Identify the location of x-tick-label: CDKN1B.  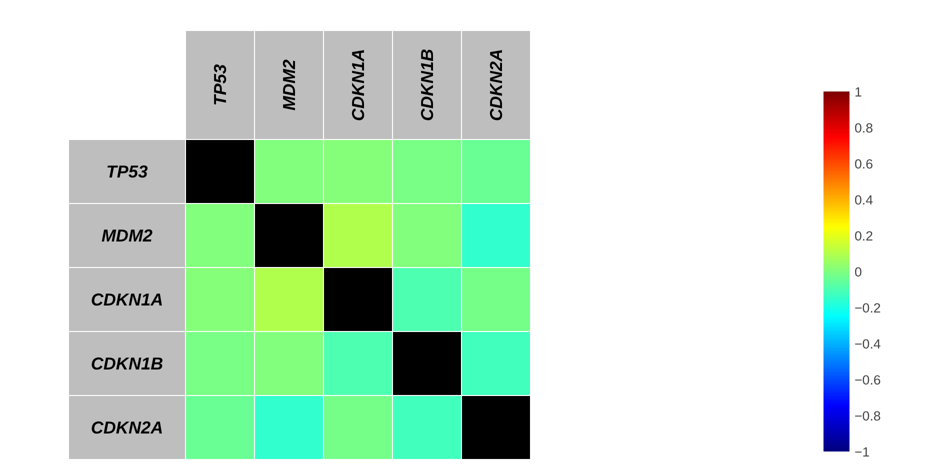
(427, 85).